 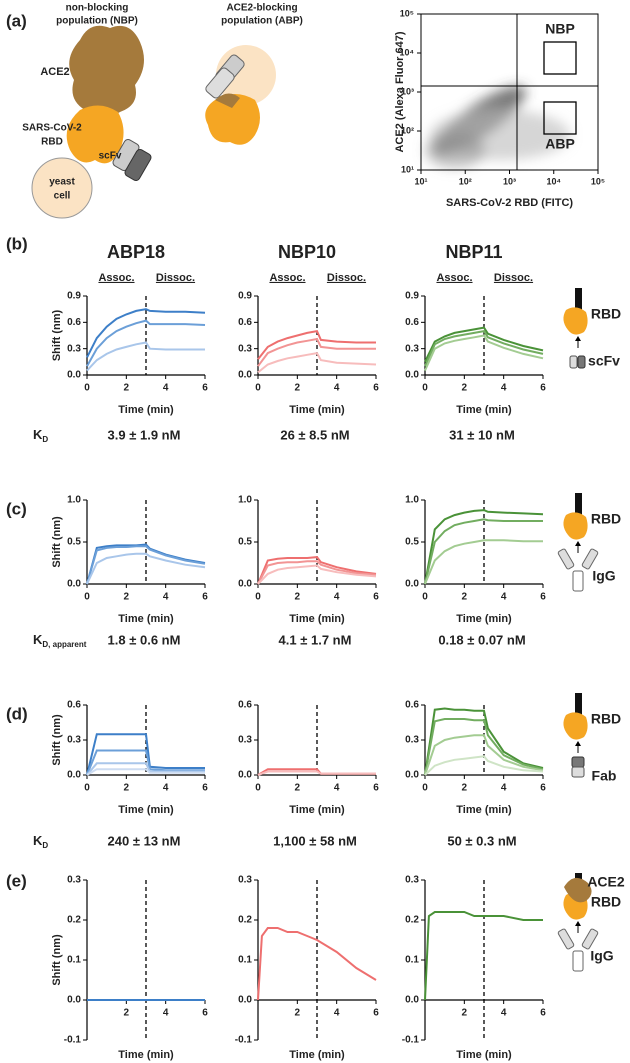 What do you see at coordinates (315, 639) in the screenshot?
I see `kd-value: 4.1 ± 1.7 nM` at bounding box center [315, 639].